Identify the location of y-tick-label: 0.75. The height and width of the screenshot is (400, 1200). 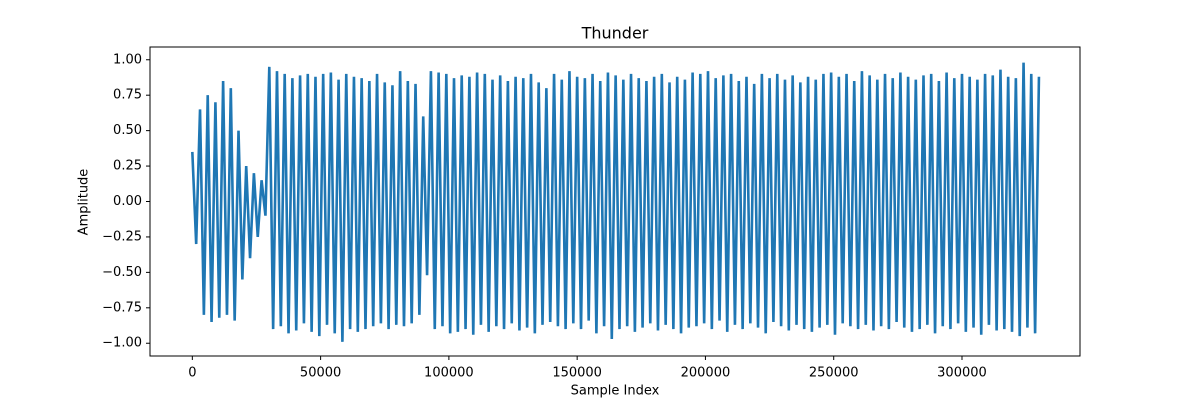
(127, 95).